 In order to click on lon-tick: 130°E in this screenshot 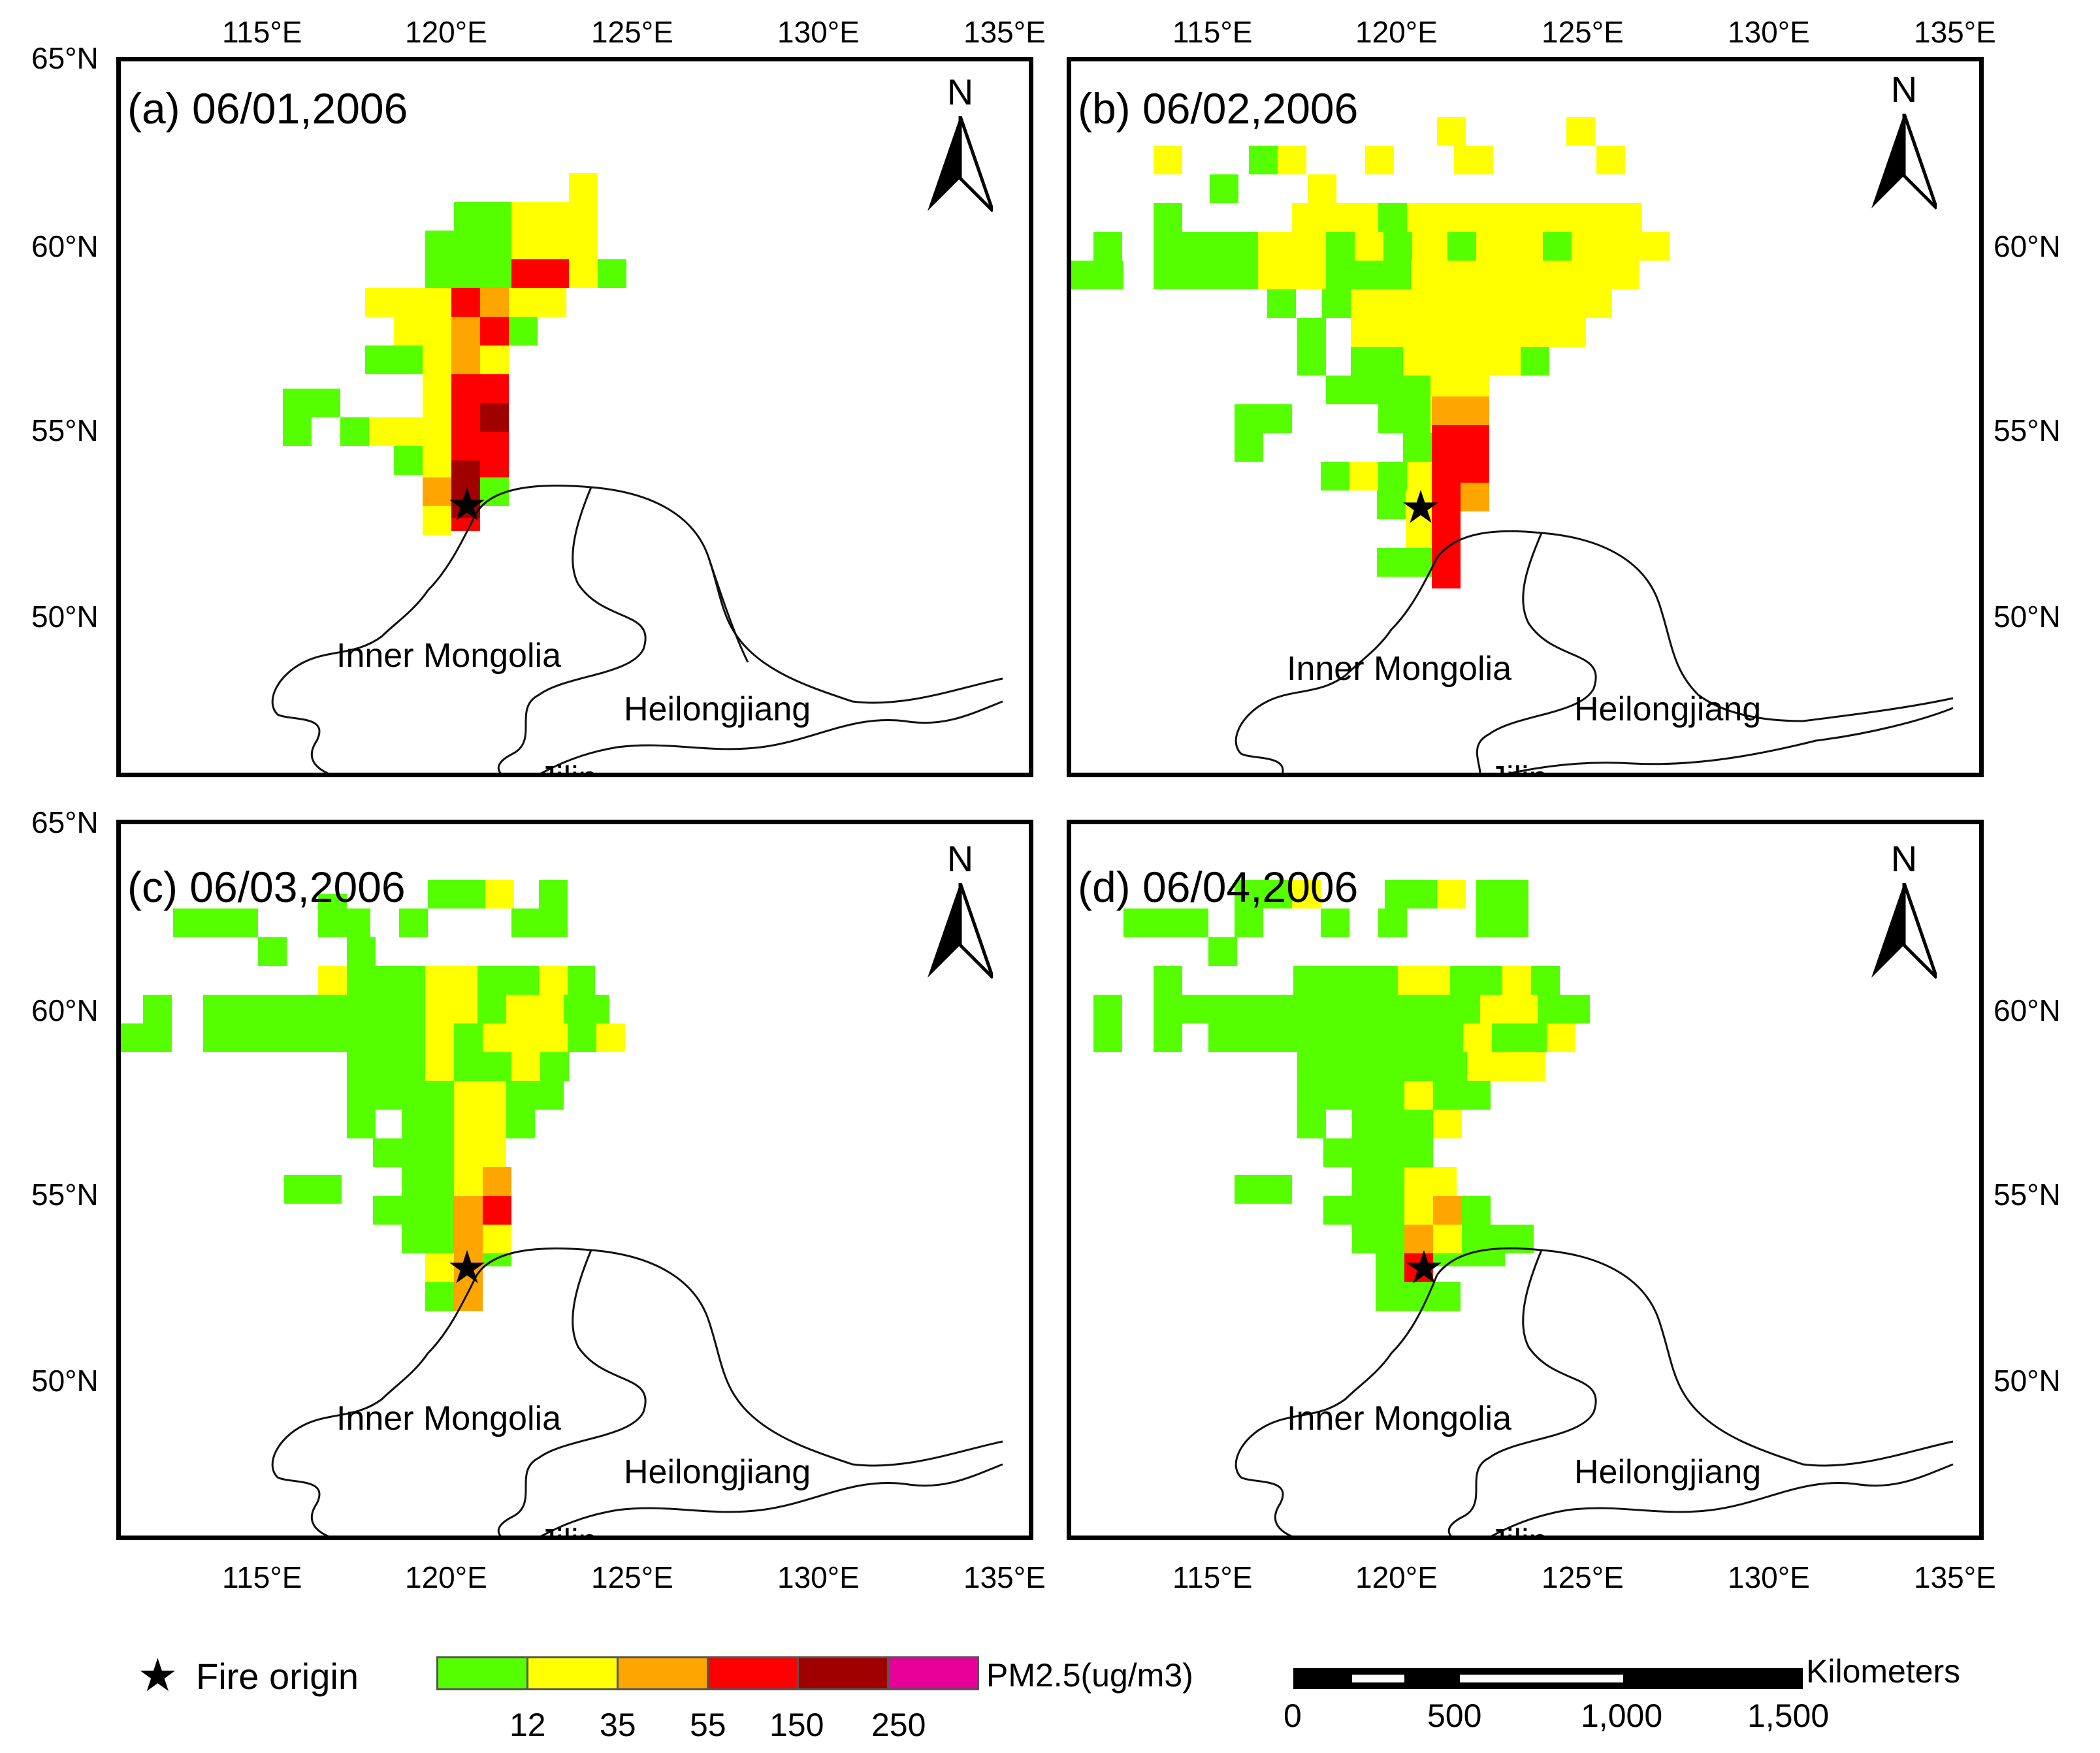, I will do `click(818, 32)`.